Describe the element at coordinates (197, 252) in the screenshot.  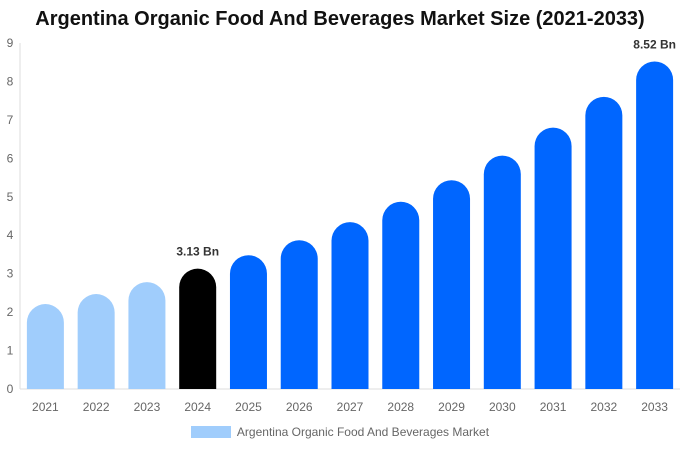
I see `data-label: 3.13 Bn` at that location.